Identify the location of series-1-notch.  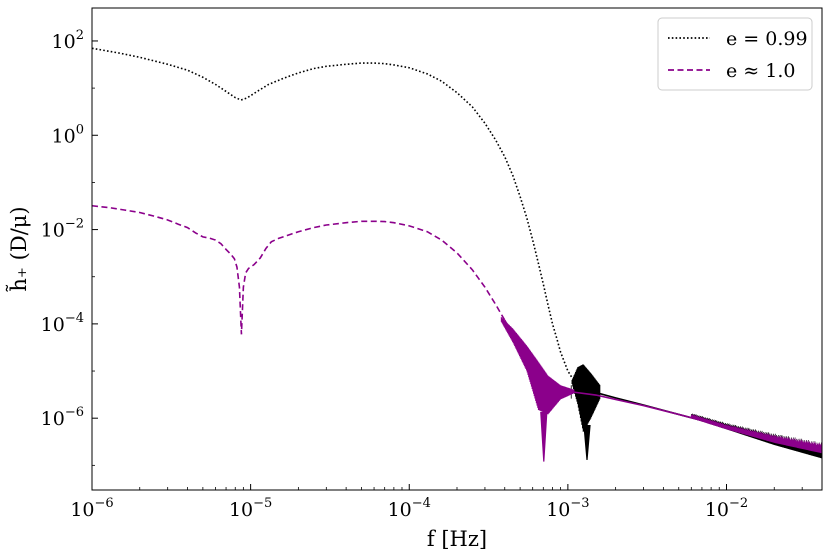
(587, 442).